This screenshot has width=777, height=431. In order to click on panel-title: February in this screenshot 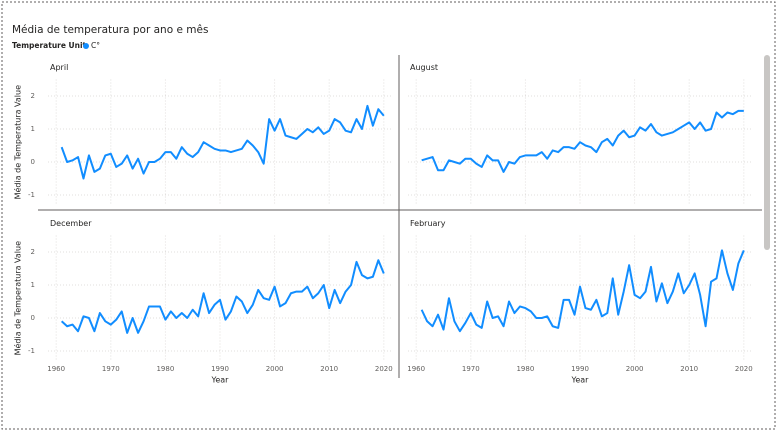, I will do `click(428, 223)`.